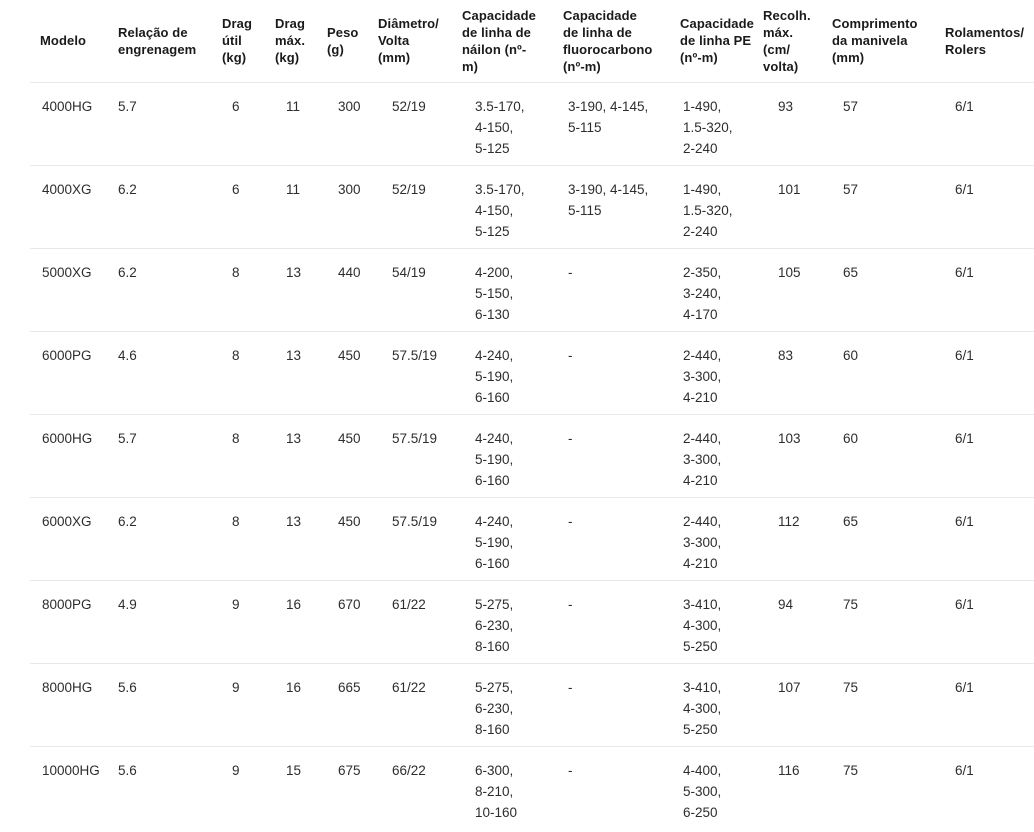 This screenshot has height=832, width=1034. I want to click on column-header-capacidade-nailon: Capacidade de linha de náilon (nº- m), so click(512, 41).